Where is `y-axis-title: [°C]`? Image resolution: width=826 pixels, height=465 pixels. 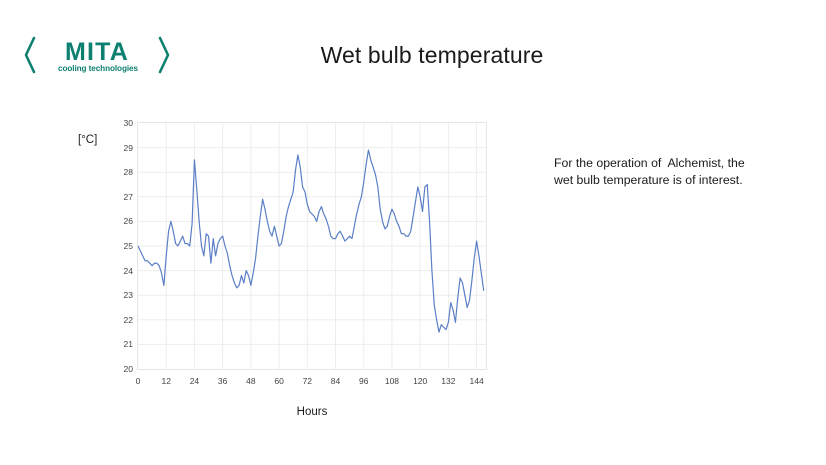 y-axis-title: [°C] is located at coordinates (88, 140).